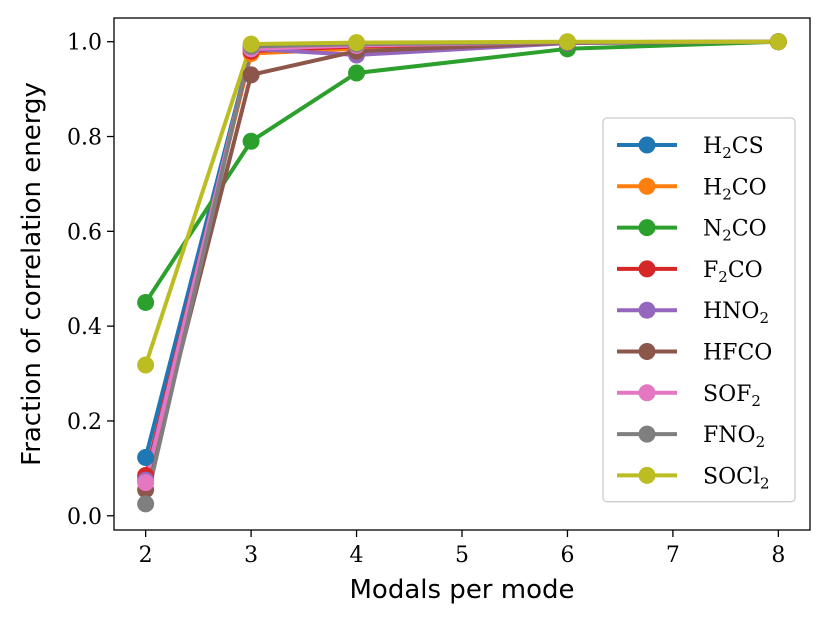 This screenshot has width=830, height=623. I want to click on x-tick-label-8: 8, so click(778, 555).